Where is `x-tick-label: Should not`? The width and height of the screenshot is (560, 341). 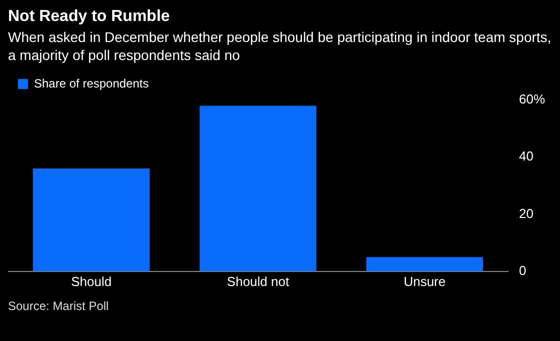
x-tick-label: Should not is located at coordinates (258, 281).